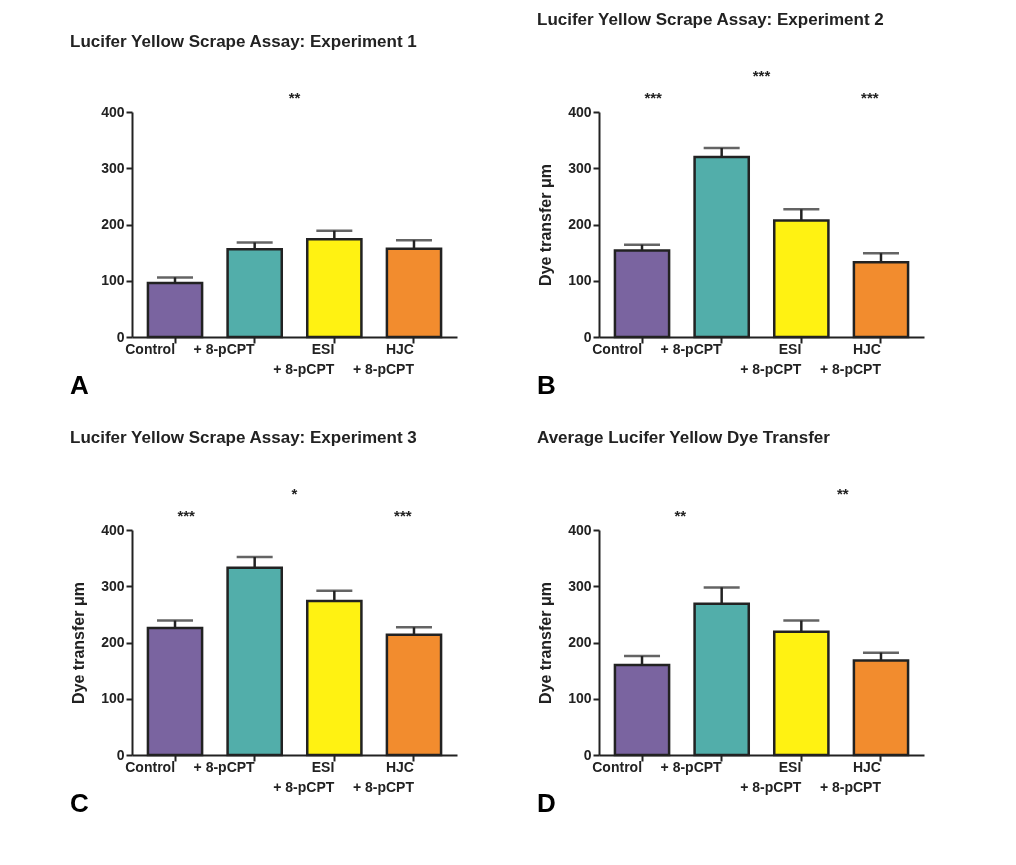 The width and height of the screenshot is (1016, 865). What do you see at coordinates (243, 437) in the screenshot?
I see `chart-title: Lucifer Yellow Scrape Assay: Experiment 3` at bounding box center [243, 437].